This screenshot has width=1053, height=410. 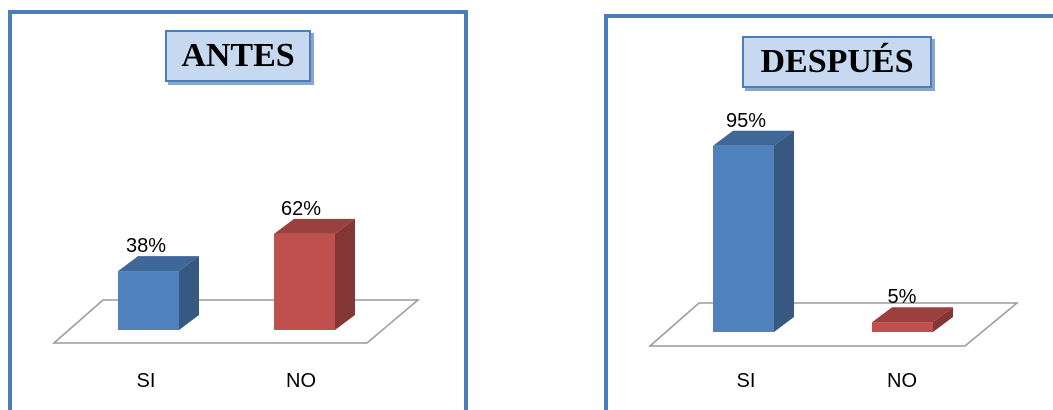 What do you see at coordinates (236, 321) in the screenshot?
I see `chart-floor-antes` at bounding box center [236, 321].